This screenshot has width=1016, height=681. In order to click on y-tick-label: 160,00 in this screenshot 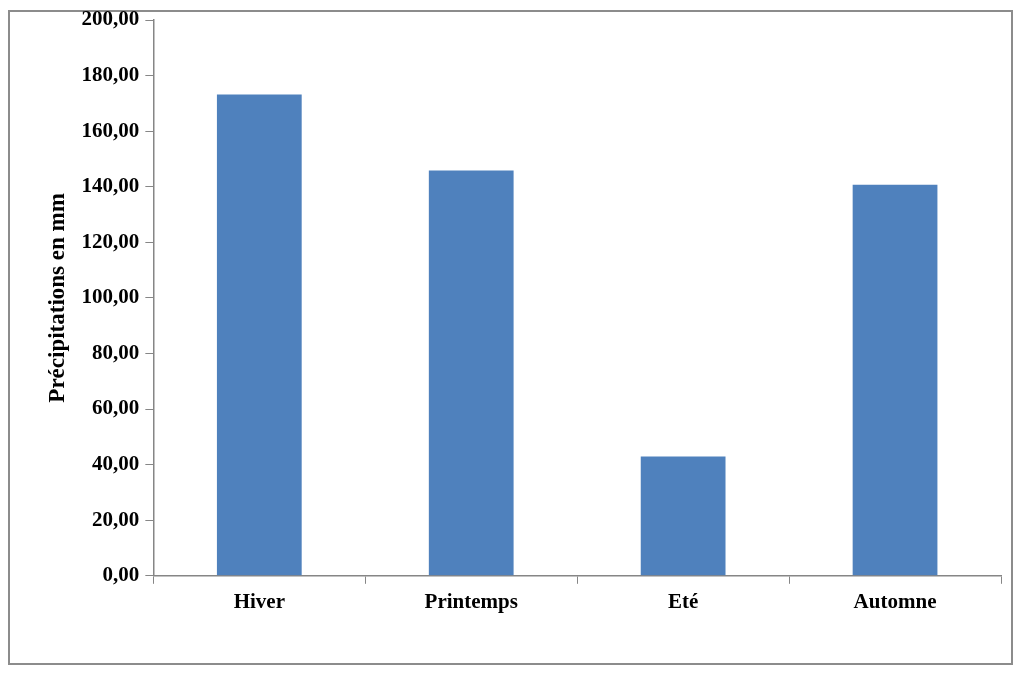, I will do `click(110, 129)`.